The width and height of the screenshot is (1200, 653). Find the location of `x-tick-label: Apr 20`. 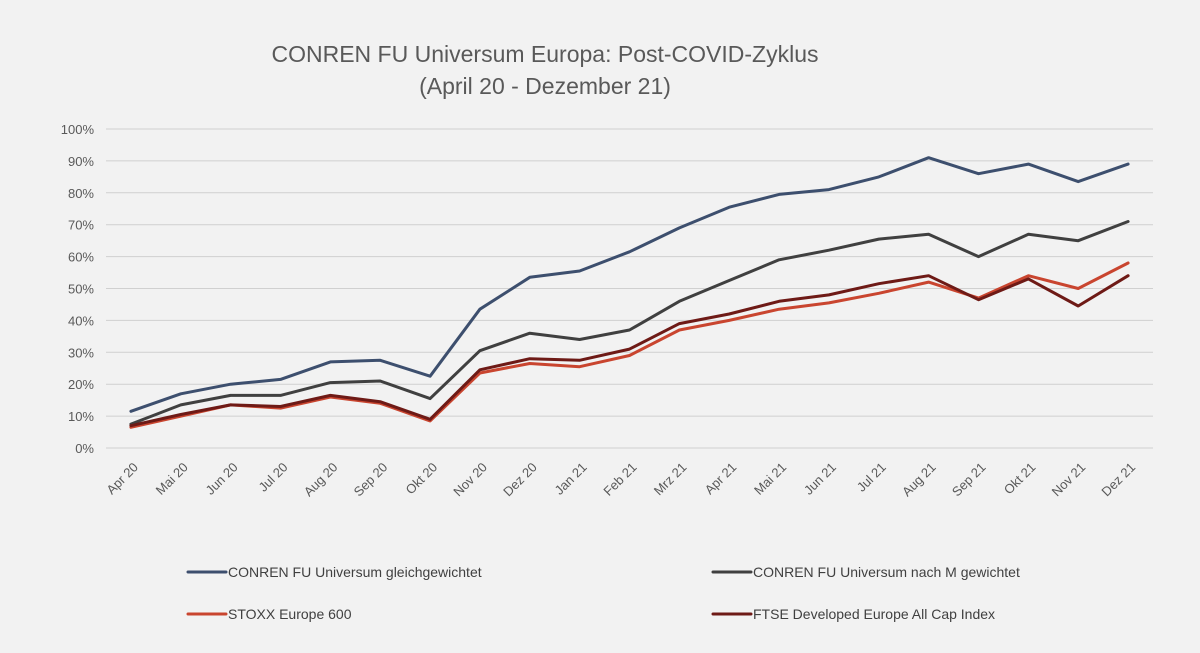

x-tick-label: Apr 20 is located at coordinates (122, 479).